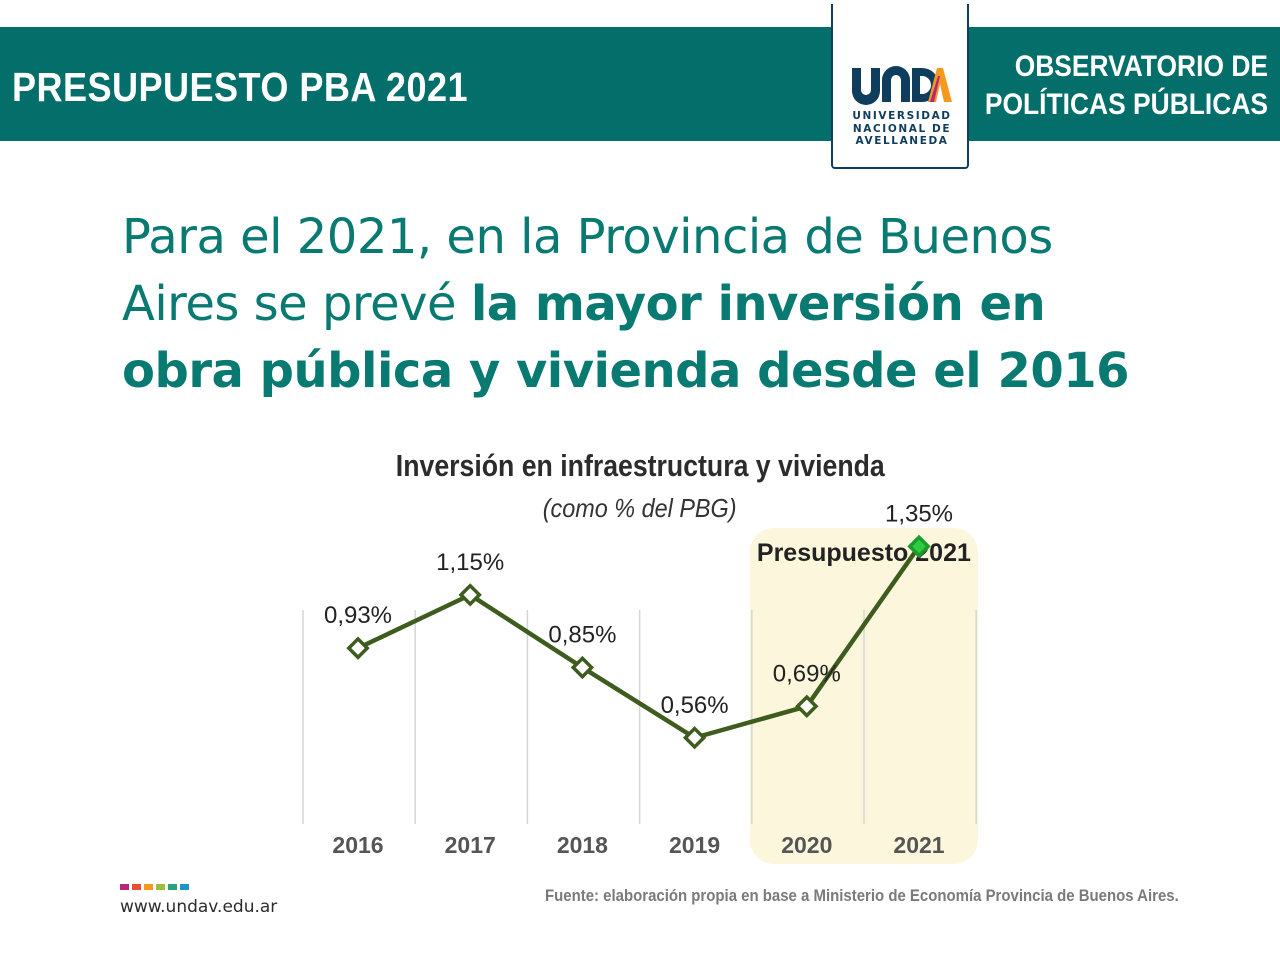 The image size is (1280, 960). I want to click on chart-subtitle: (como % del PBG), so click(640, 508).